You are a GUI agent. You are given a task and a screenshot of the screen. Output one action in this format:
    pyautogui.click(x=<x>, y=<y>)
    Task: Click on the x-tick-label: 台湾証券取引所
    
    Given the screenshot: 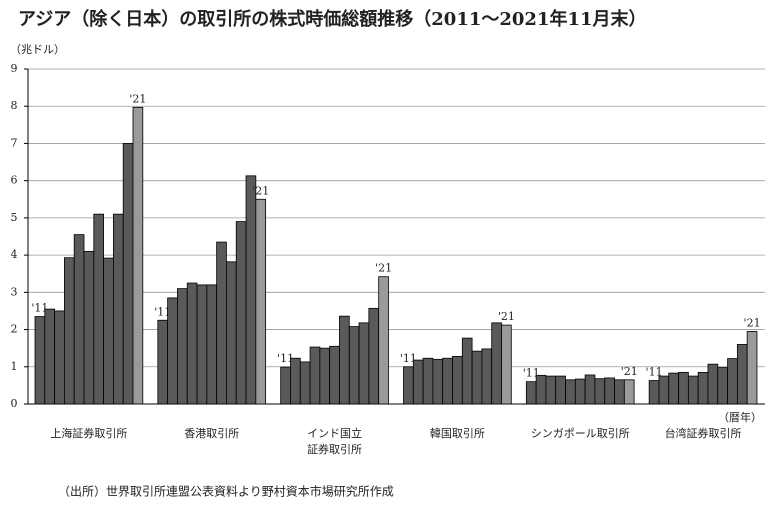 What is the action you would take?
    pyautogui.click(x=703, y=433)
    